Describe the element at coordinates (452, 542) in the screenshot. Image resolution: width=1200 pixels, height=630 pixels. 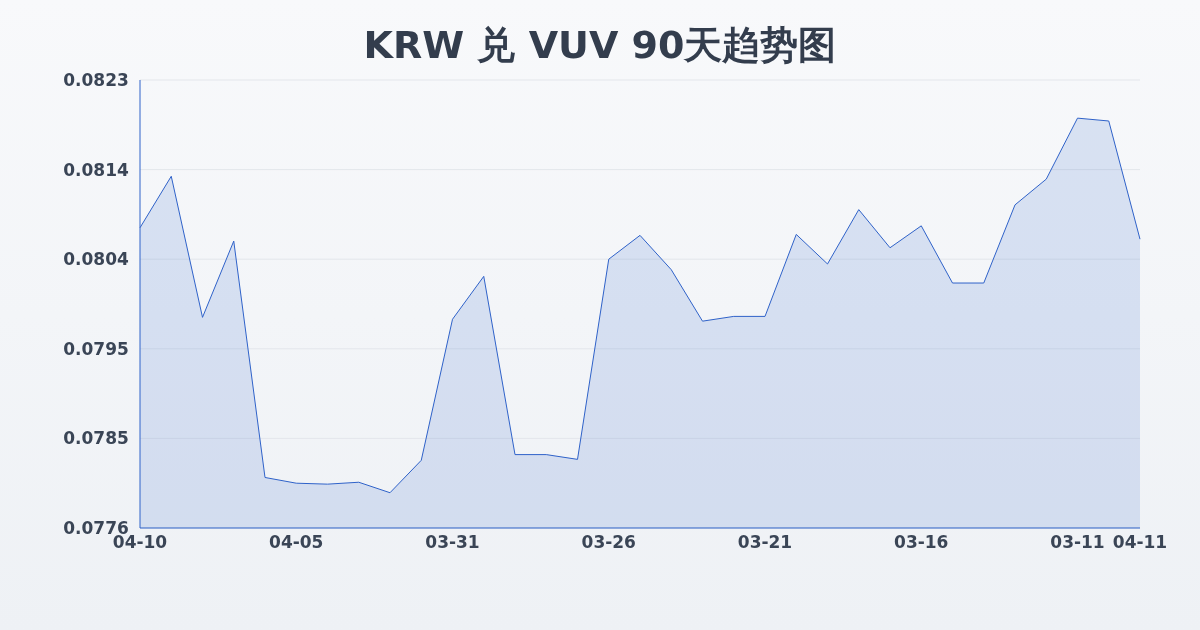
I see `x-tick-label: 03-31` at that location.